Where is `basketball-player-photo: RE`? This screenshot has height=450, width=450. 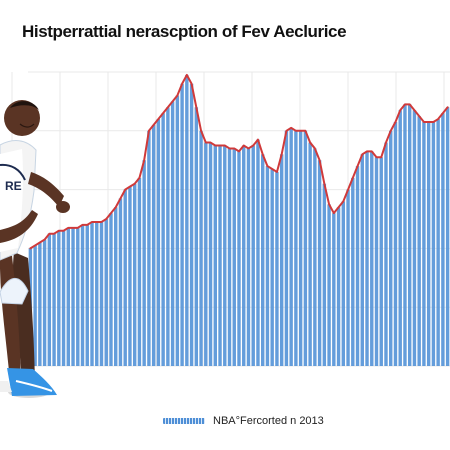
basketball-player-photo: RE is located at coordinates (35, 249).